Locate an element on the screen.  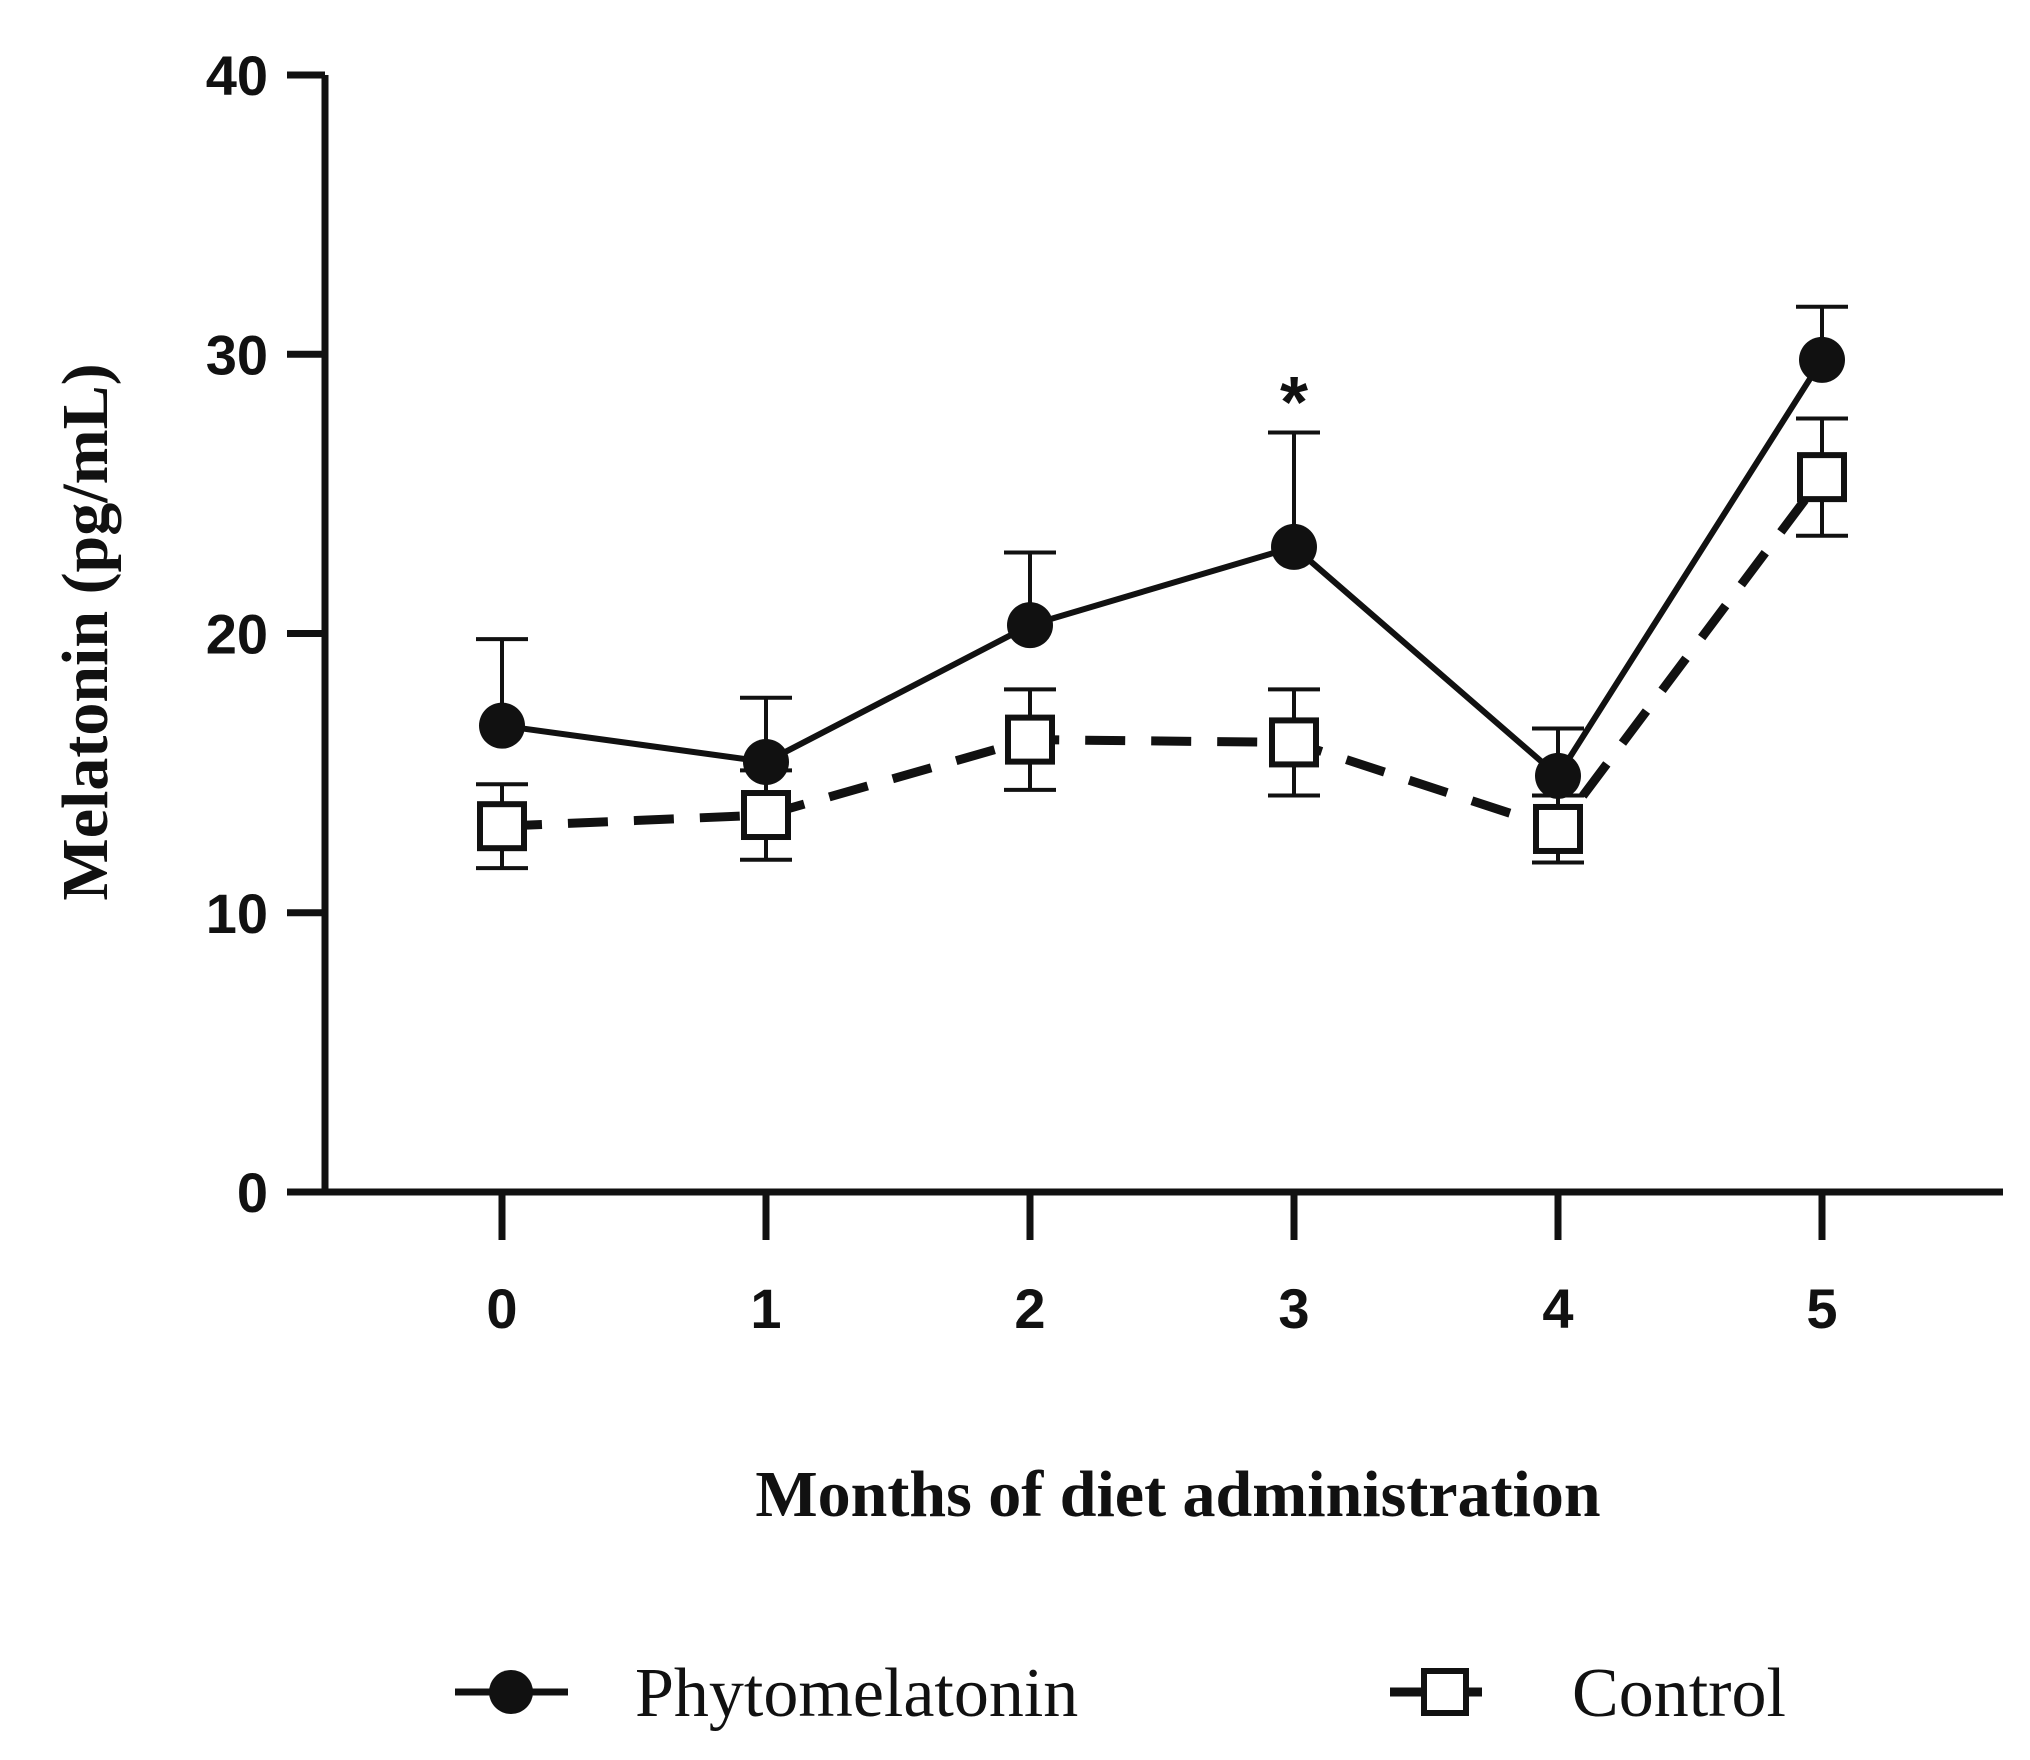
x-tick-label: 2 is located at coordinates (1029, 1308).